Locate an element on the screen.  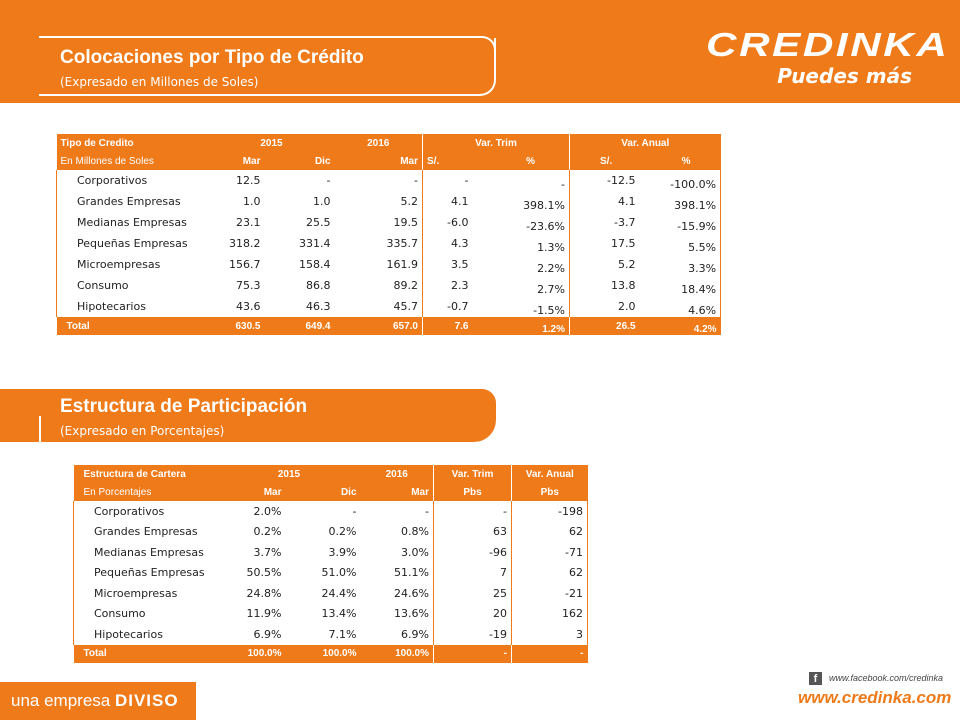
cell-mar-2015: 2.0% is located at coordinates (251, 511).